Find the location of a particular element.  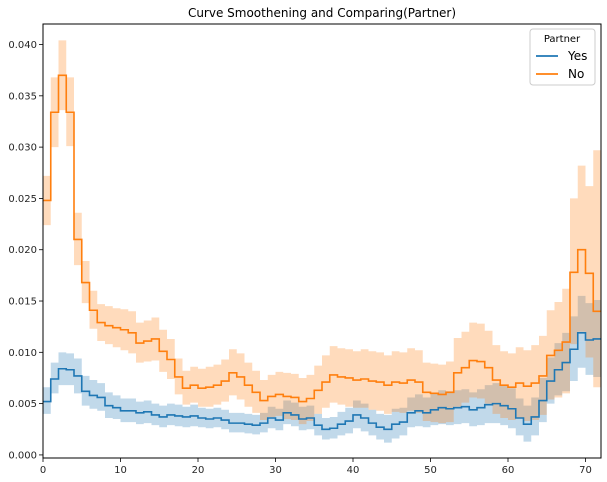

y-tick-label: 0.000 is located at coordinates (22, 455).